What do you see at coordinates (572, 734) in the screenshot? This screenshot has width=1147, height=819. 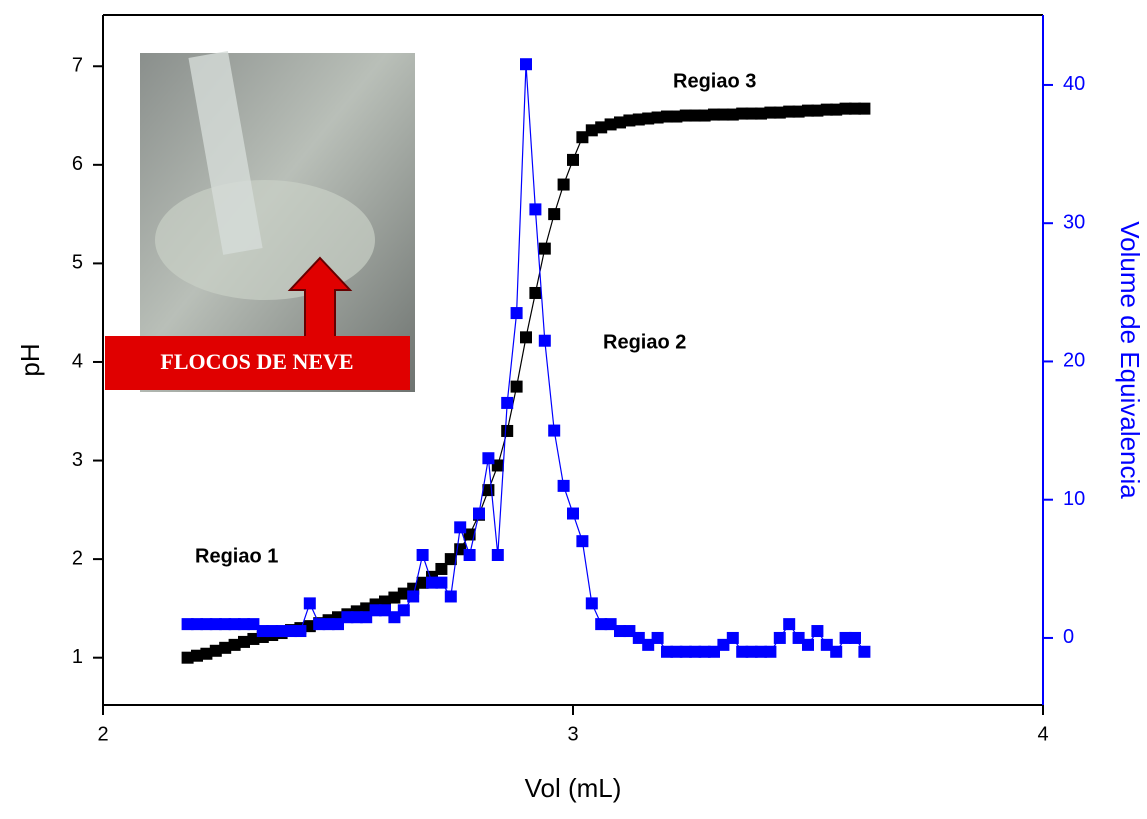 I see `x-tick-label: 3` at bounding box center [572, 734].